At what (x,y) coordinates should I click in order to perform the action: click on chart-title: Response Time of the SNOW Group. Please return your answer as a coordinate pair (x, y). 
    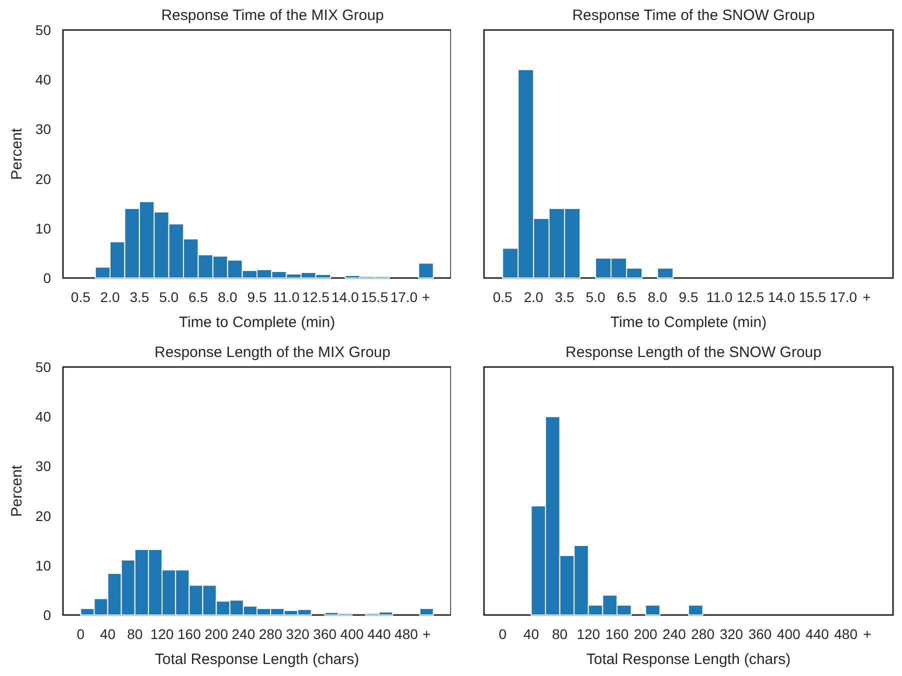
    Looking at the image, I should click on (693, 15).